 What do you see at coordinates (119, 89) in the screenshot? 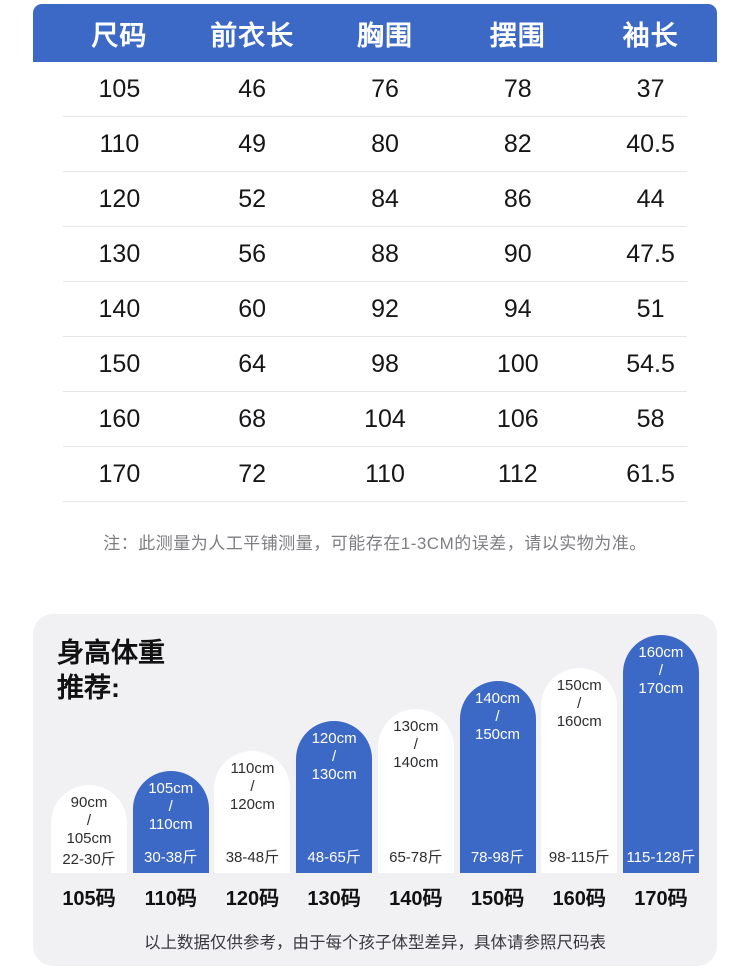
I see `table-cell: 105` at bounding box center [119, 89].